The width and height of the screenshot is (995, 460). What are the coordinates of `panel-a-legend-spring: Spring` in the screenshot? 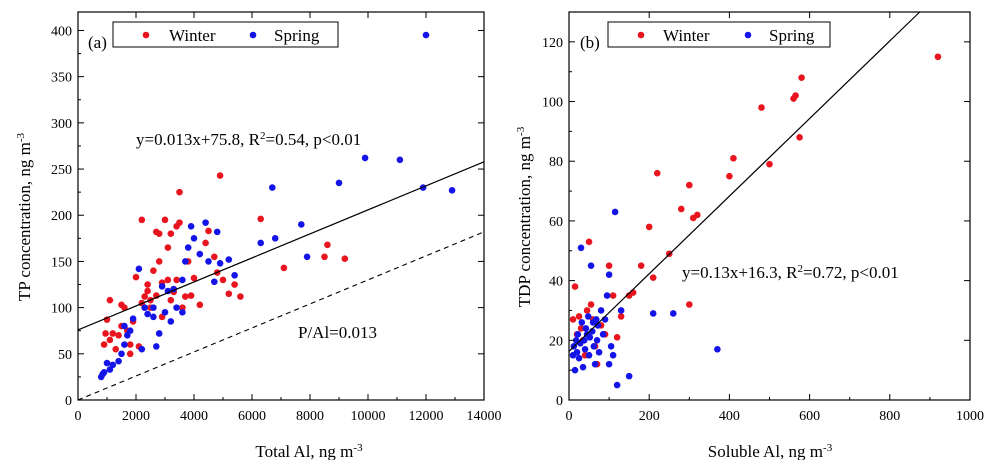 It's located at (297, 35).